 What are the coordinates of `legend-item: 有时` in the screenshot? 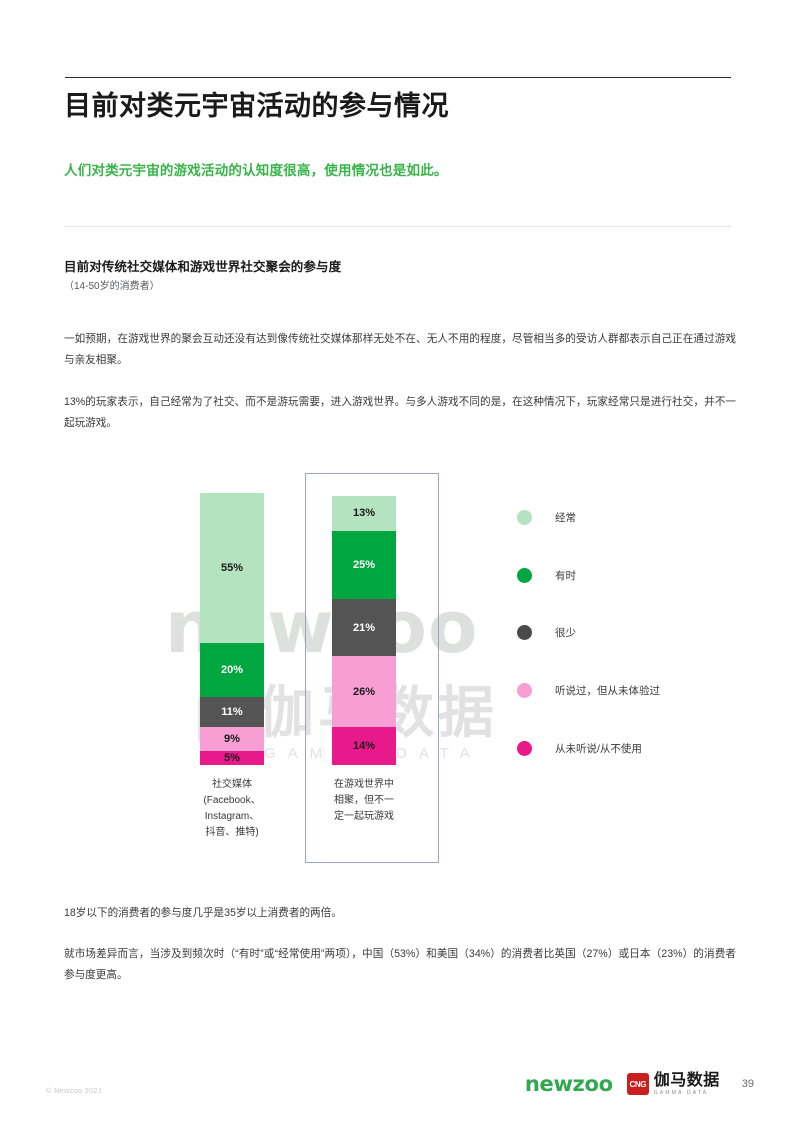 It's located at (546, 575).